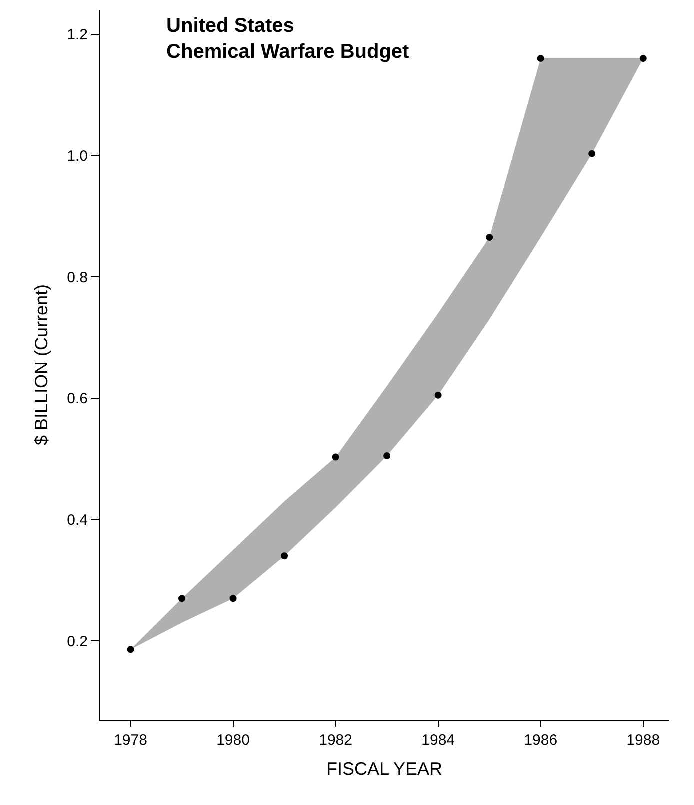  Describe the element at coordinates (77, 641) in the screenshot. I see `y-tick-label: 0.2` at that location.